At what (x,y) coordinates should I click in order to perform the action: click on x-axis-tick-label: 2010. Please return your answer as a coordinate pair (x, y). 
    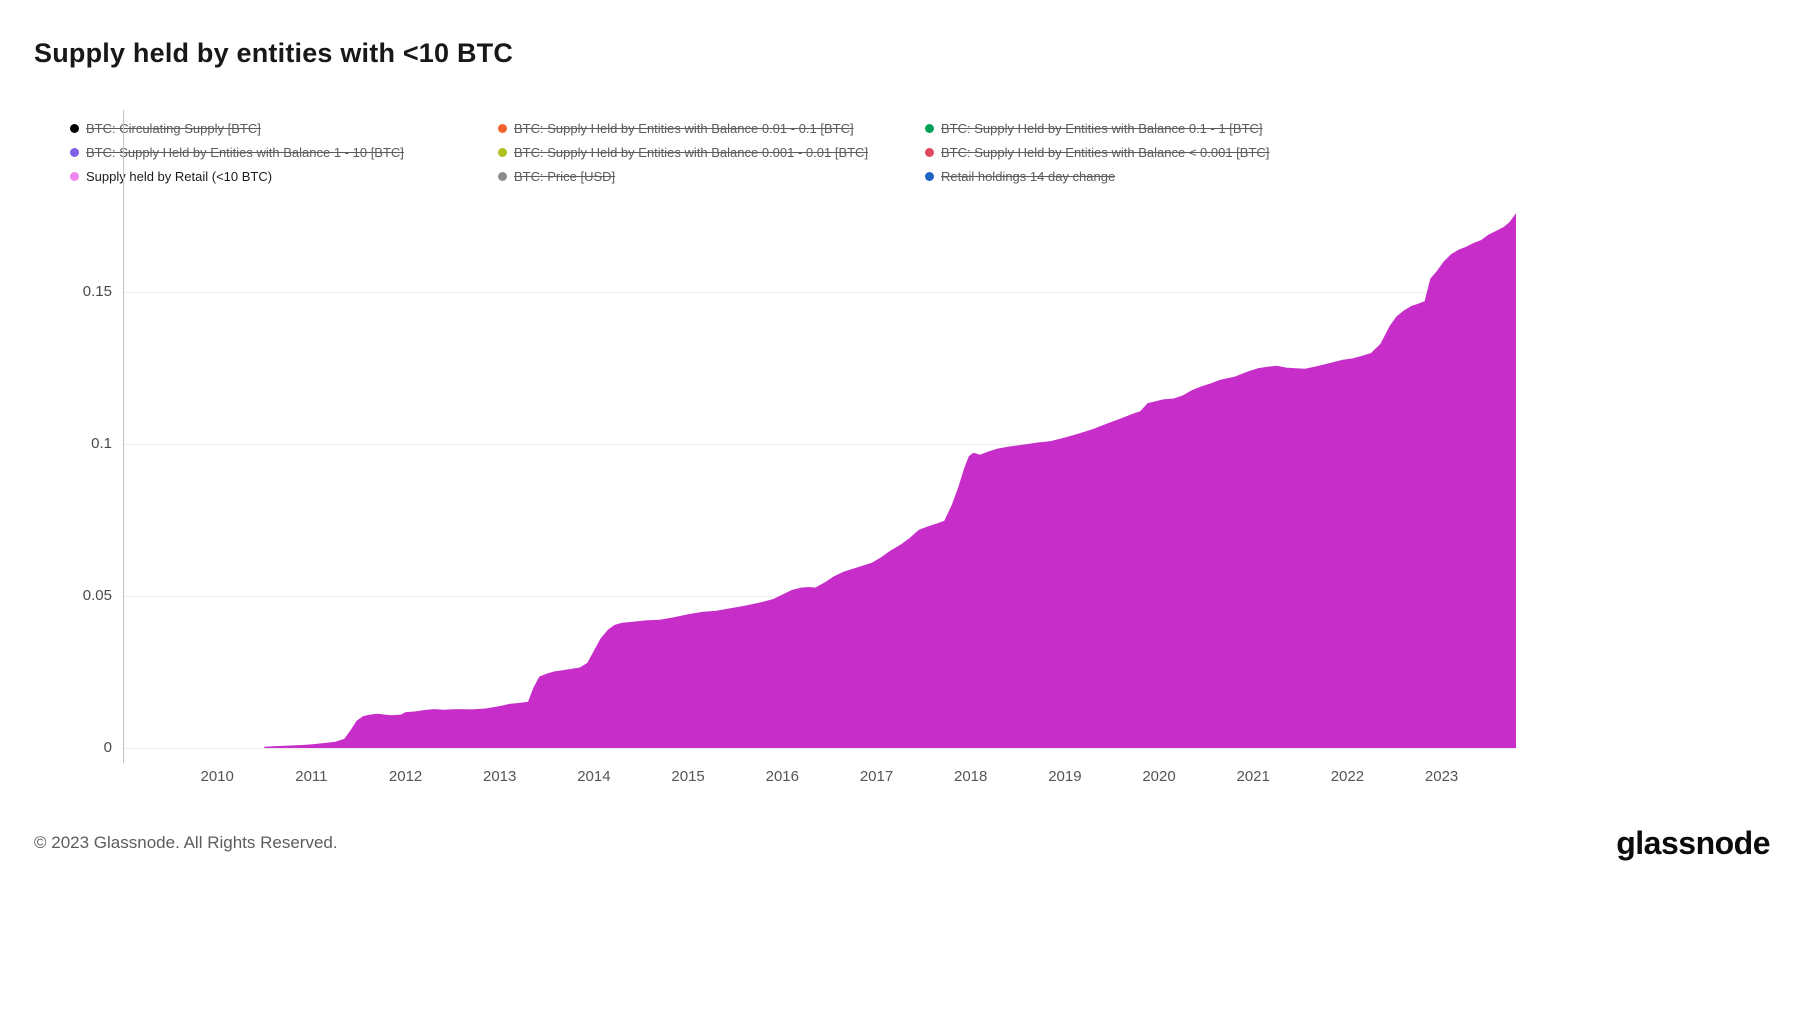
    Looking at the image, I should click on (217, 776).